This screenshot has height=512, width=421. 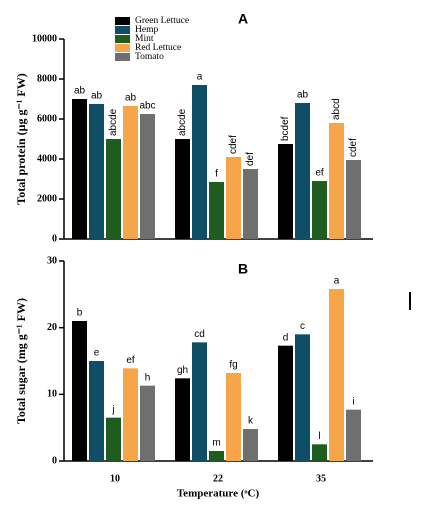 I want to click on bar-label: m, so click(x=216, y=443).